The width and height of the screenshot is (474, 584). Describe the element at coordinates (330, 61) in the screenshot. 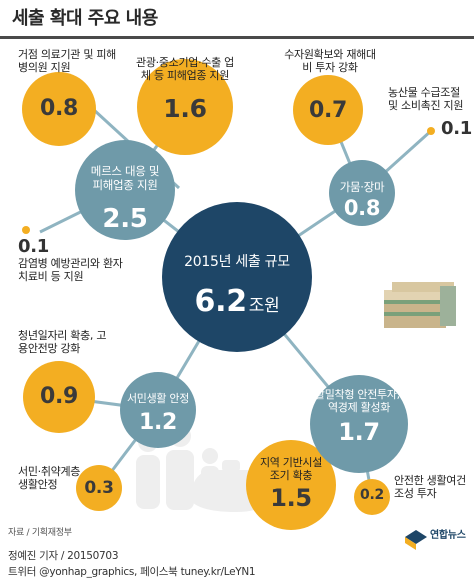

I see `item-label-water-resources: 수자원확보와 재해대비 투자 강화` at that location.